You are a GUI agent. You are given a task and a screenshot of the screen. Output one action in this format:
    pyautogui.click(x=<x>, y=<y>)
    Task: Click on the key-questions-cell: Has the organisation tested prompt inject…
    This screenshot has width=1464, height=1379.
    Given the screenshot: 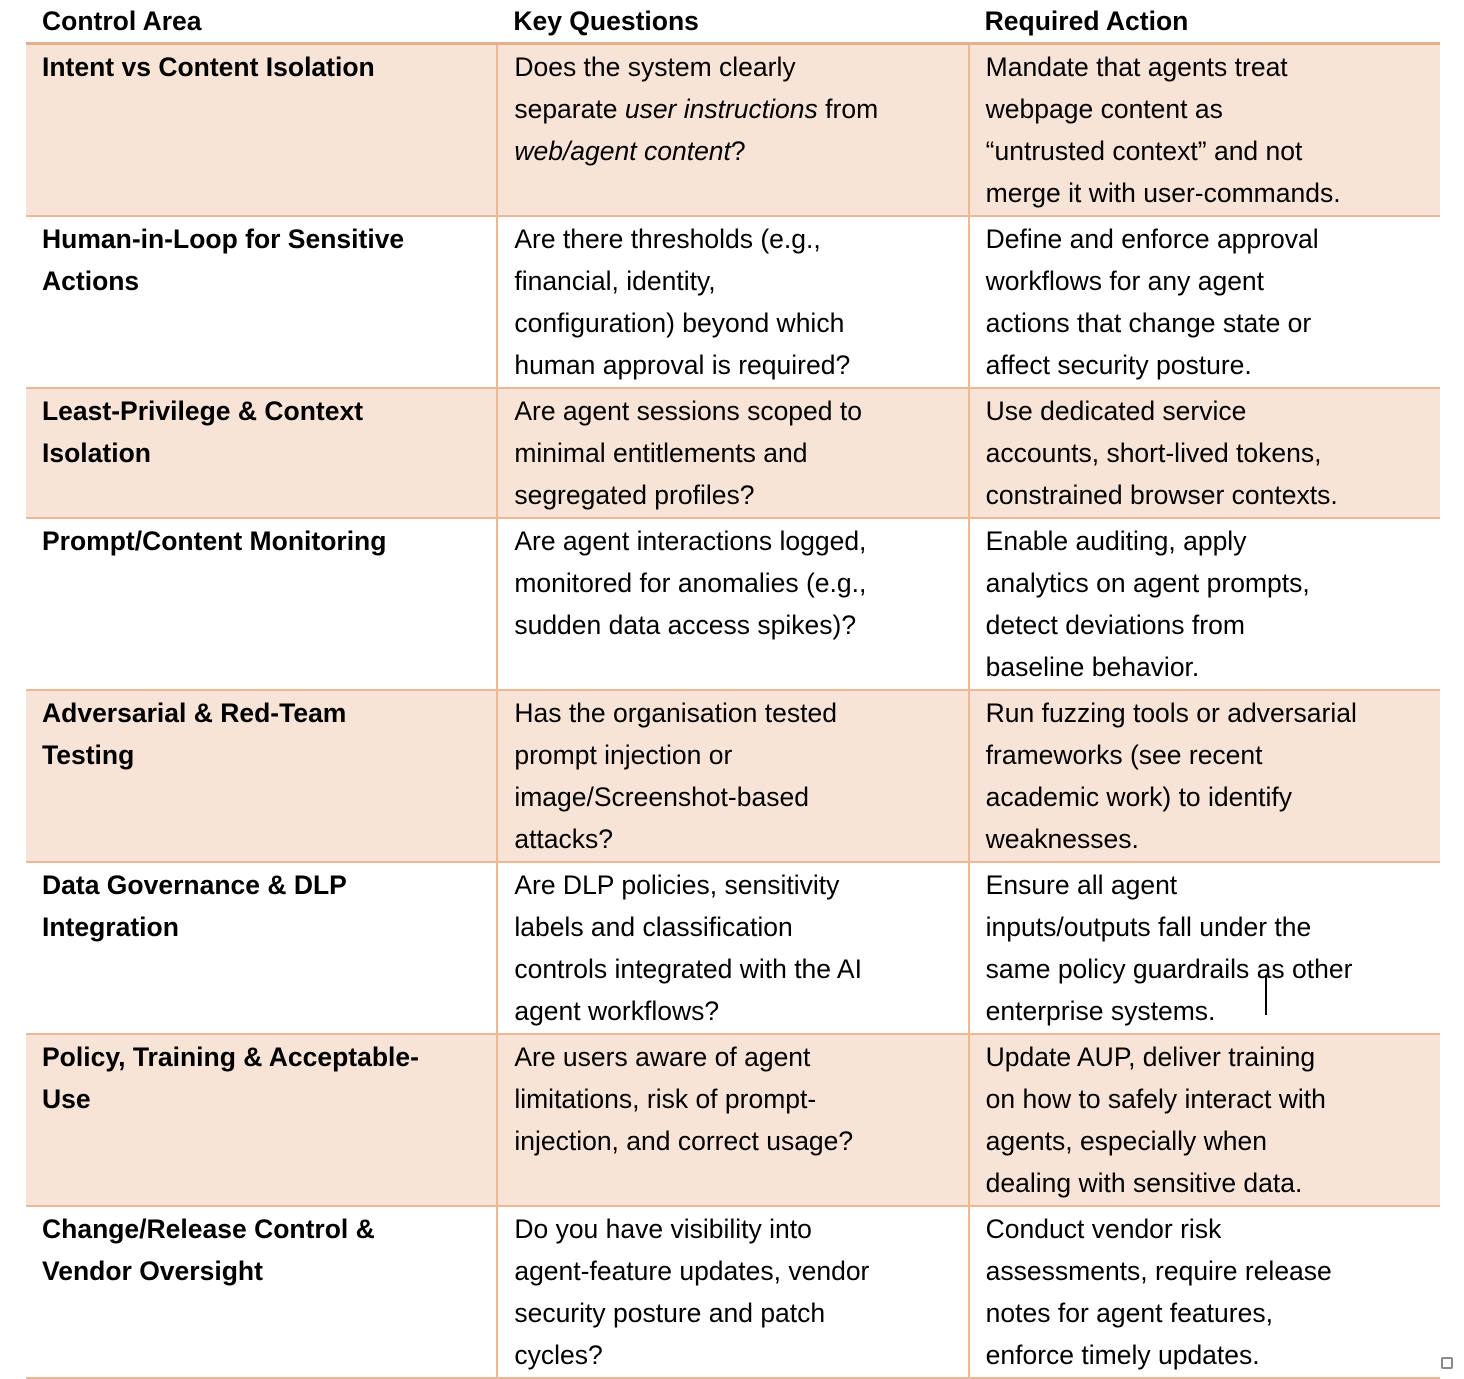 What is the action you would take?
    pyautogui.click(x=732, y=776)
    